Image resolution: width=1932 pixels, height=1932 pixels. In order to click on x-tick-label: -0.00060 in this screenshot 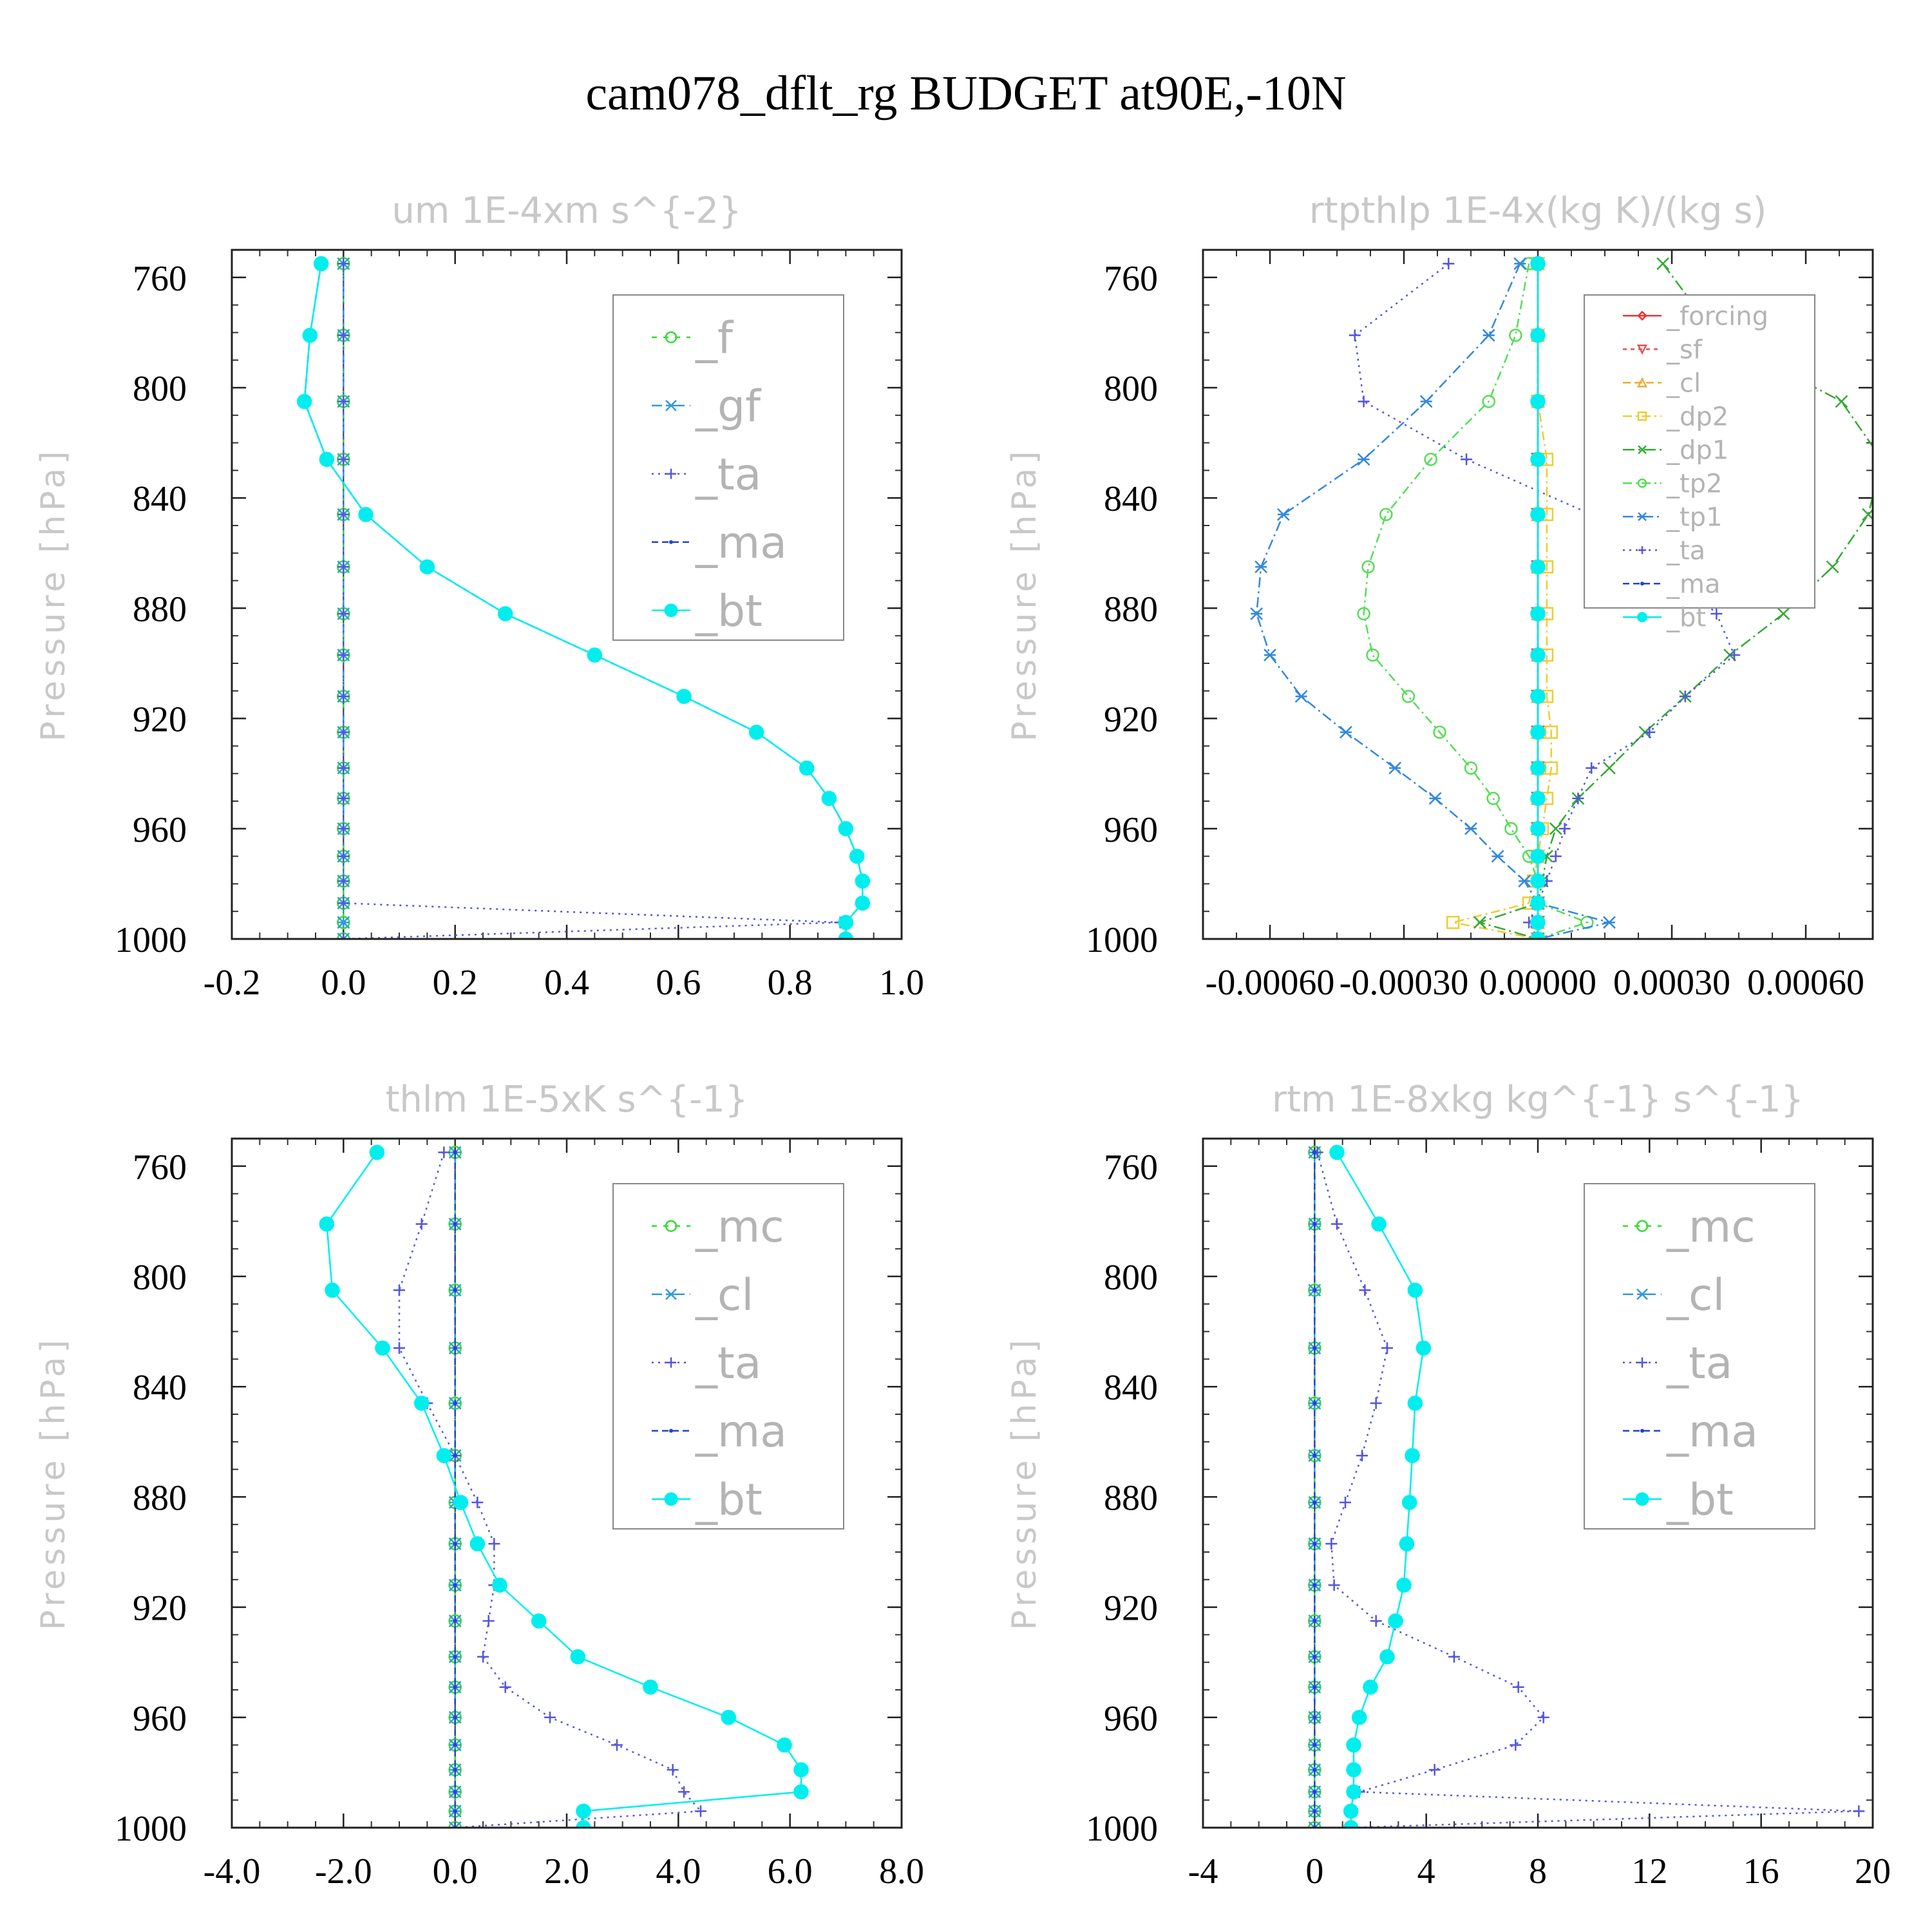, I will do `click(1270, 983)`.